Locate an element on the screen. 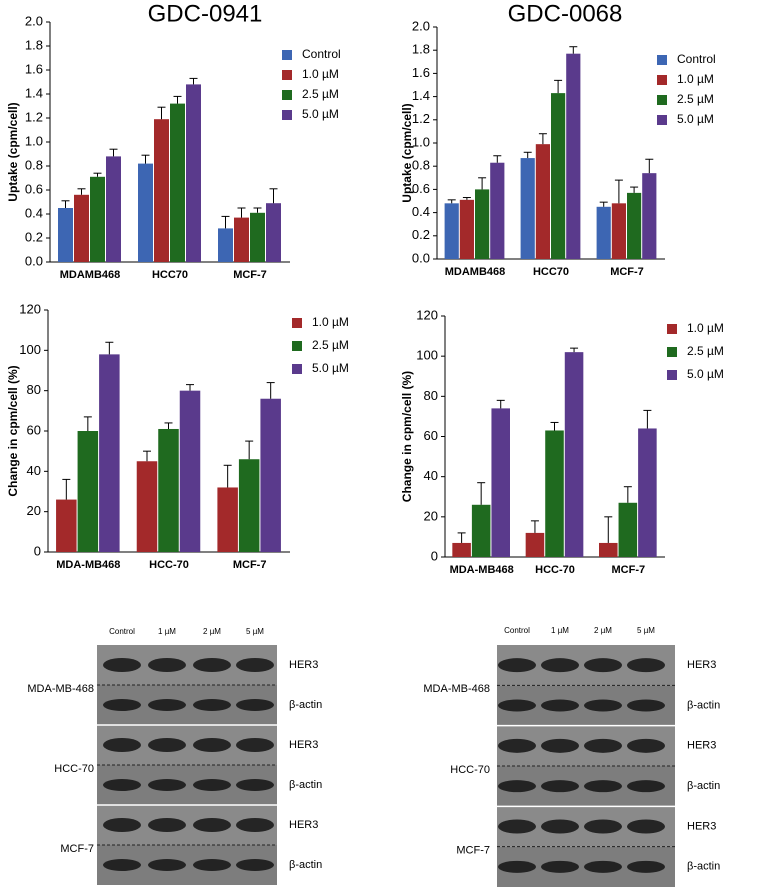  cell-line-label: MCF-7 is located at coordinates (77, 849).